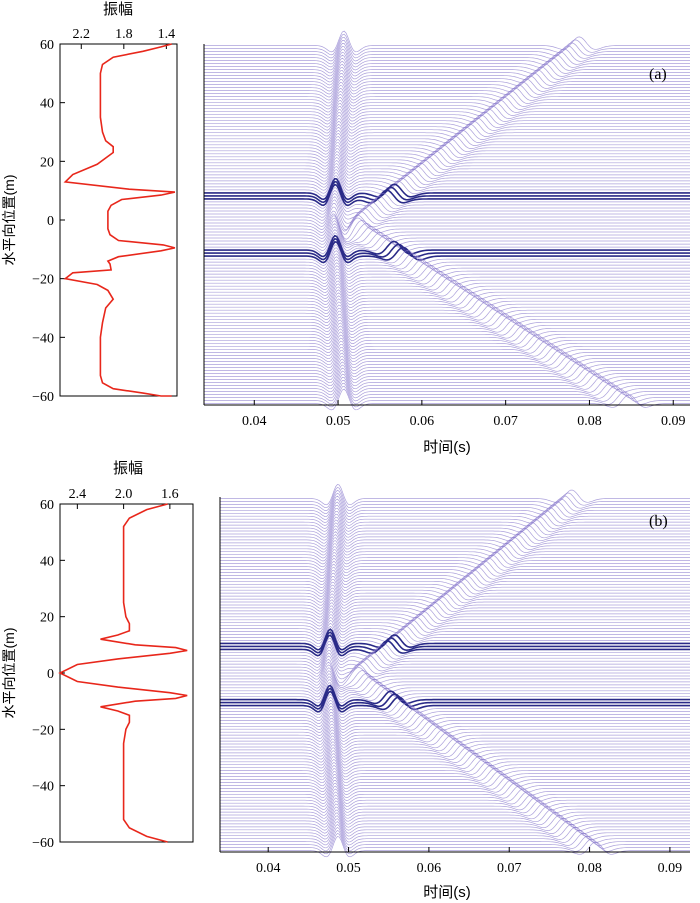  I want to click on amplitude-tick-label: 2.4, so click(78, 494).